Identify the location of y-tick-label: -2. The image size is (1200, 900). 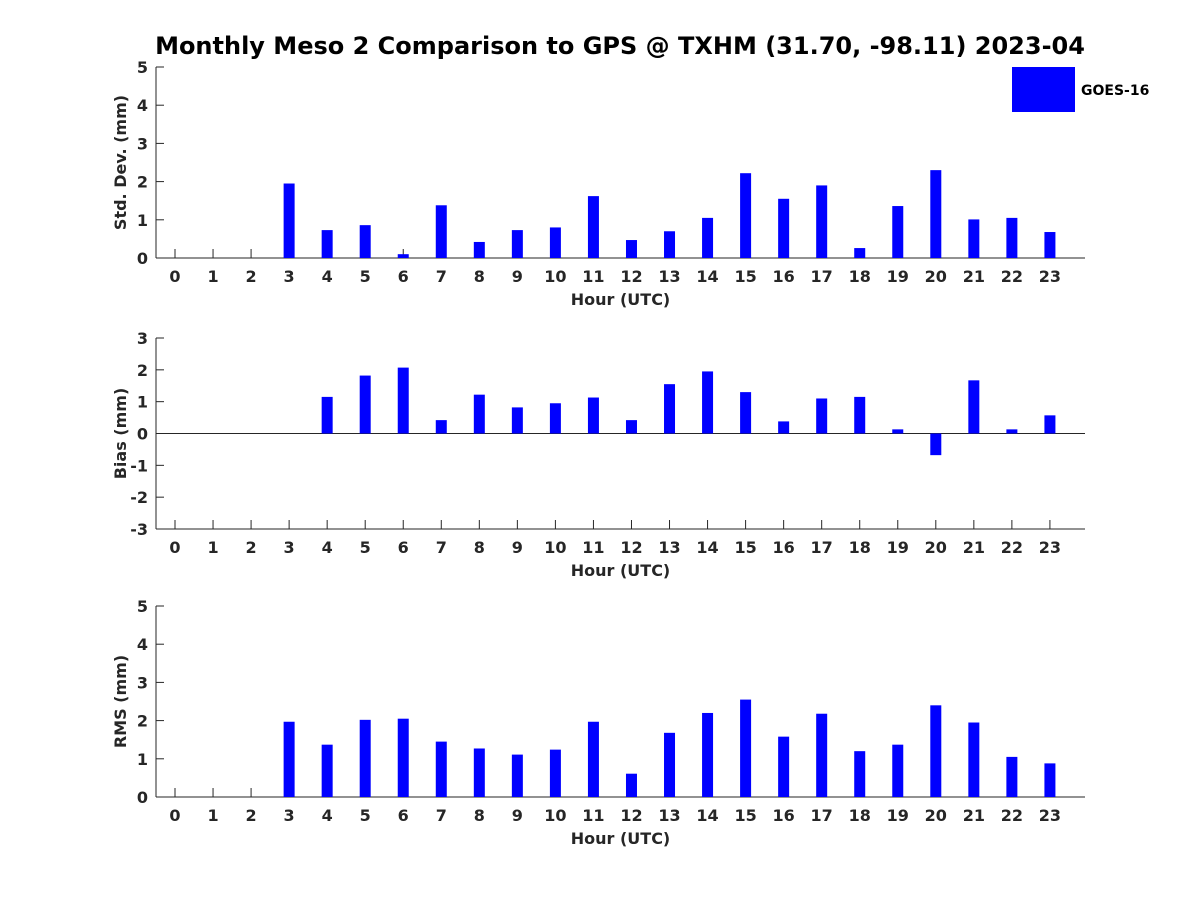
(139, 497).